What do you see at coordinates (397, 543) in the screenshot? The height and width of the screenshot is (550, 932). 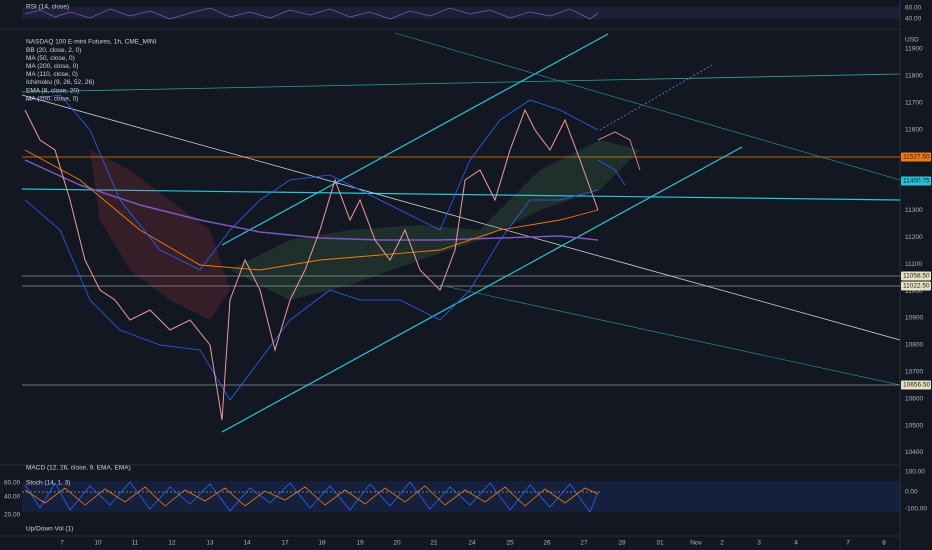 I see `time-axis-label: 20` at bounding box center [397, 543].